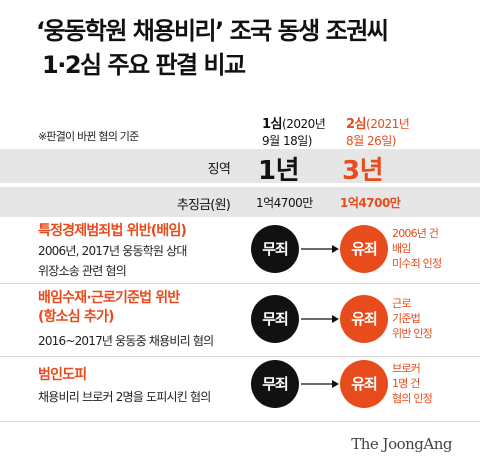 This screenshot has height=476, width=480. What do you see at coordinates (284, 203) in the screenshot?
I see `forfeit-first: 1억4700만` at bounding box center [284, 203].